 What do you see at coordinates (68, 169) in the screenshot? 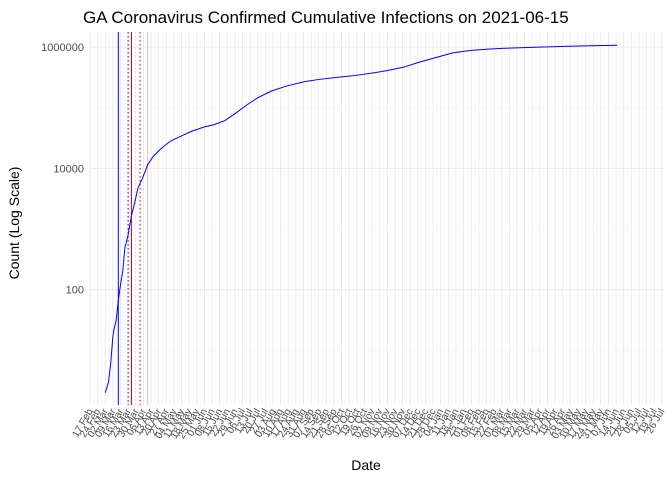
I see `y-tick-label: 10000` at bounding box center [68, 169].